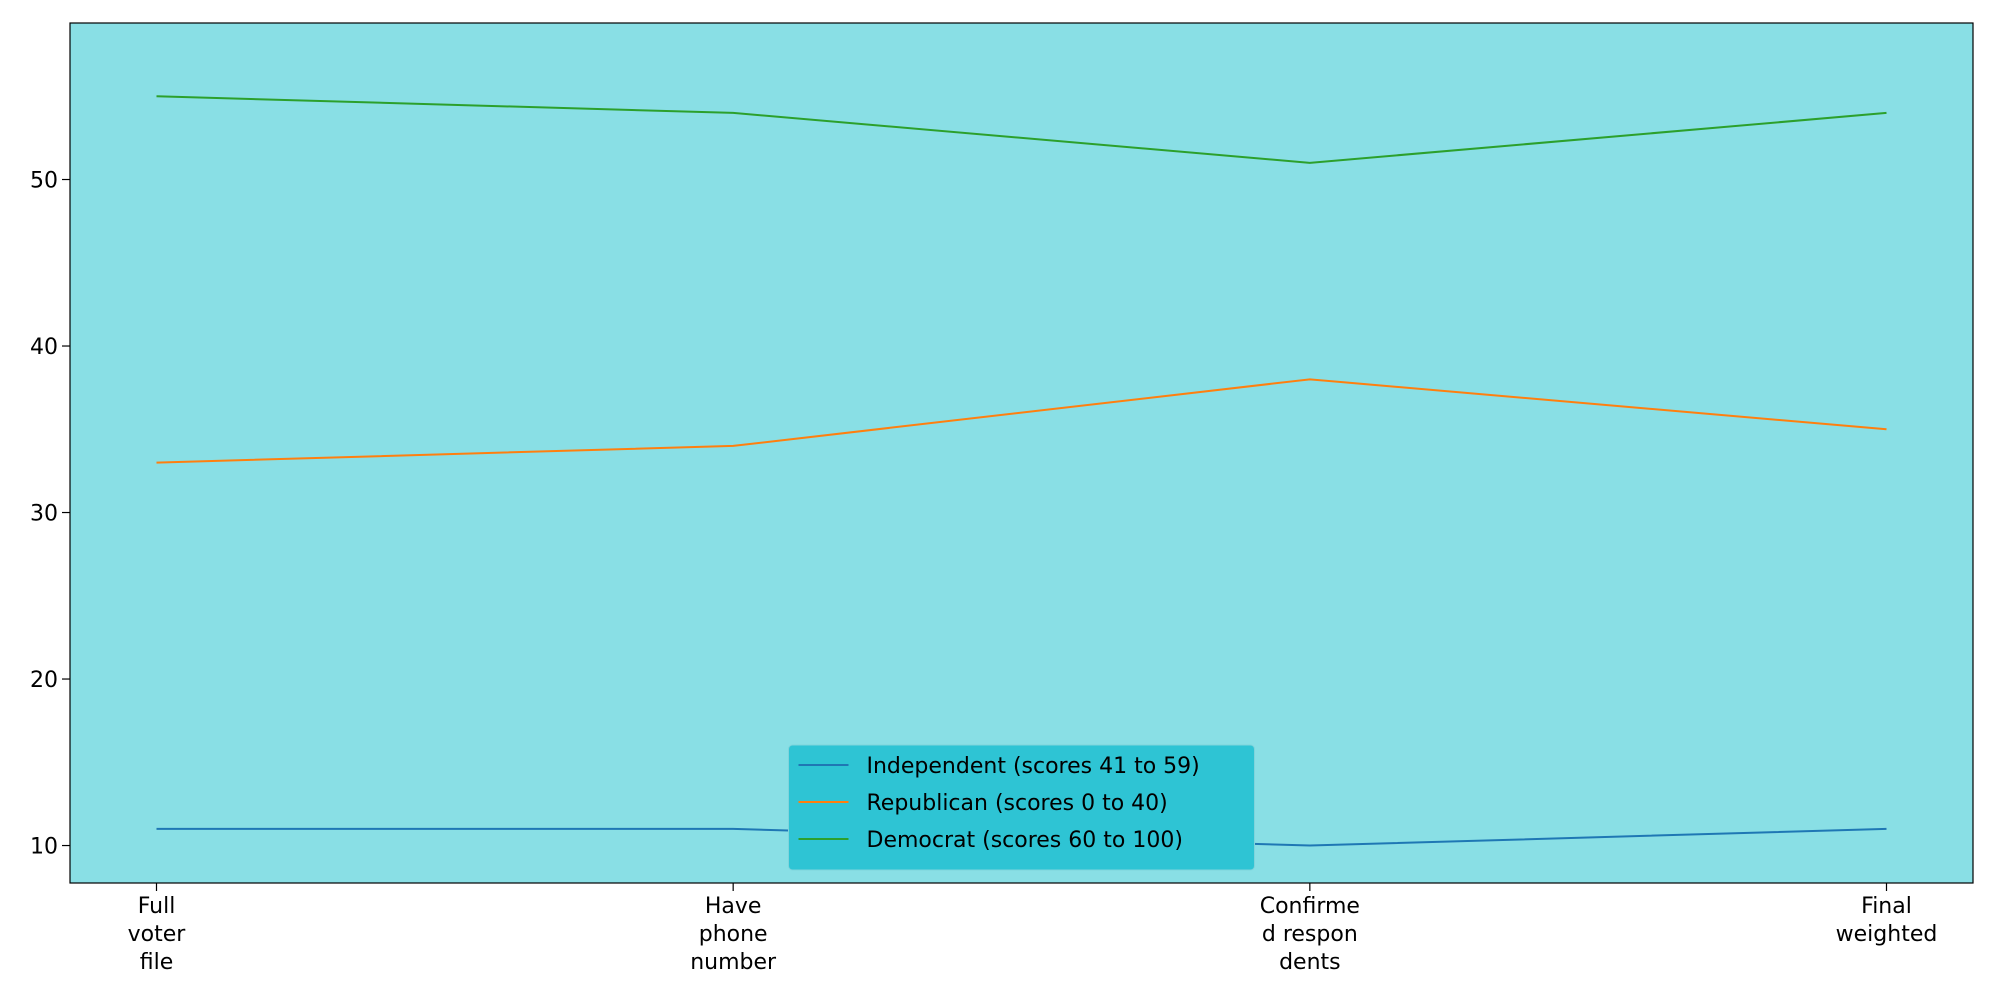  Describe the element at coordinates (44, 680) in the screenshot. I see `y-tick-label: 20` at that location.